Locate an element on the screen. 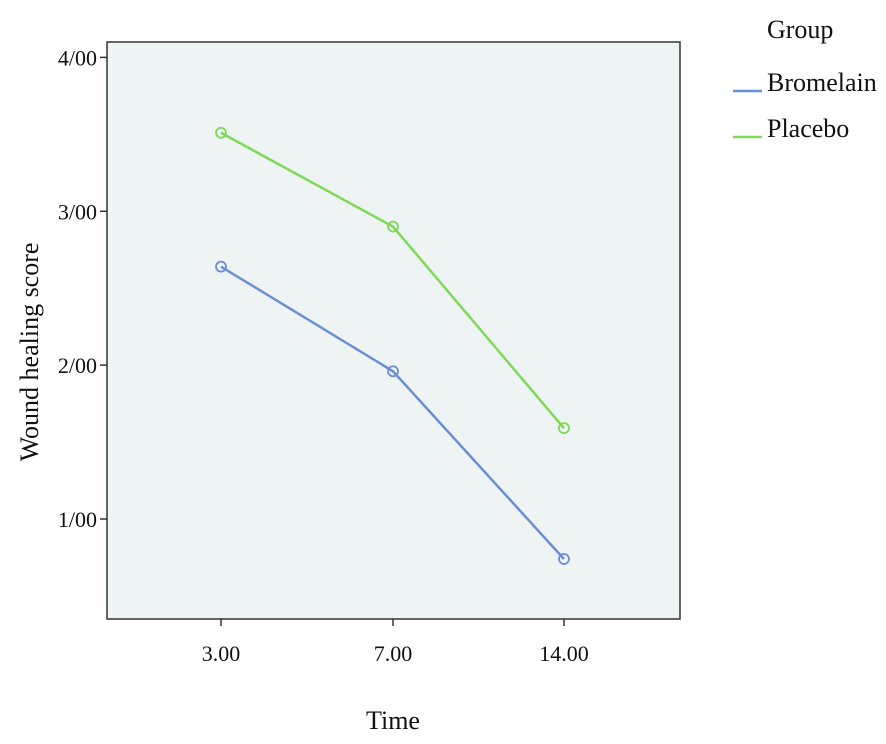 The height and width of the screenshot is (744, 886). x-tick-label: 3.00 is located at coordinates (221, 653).